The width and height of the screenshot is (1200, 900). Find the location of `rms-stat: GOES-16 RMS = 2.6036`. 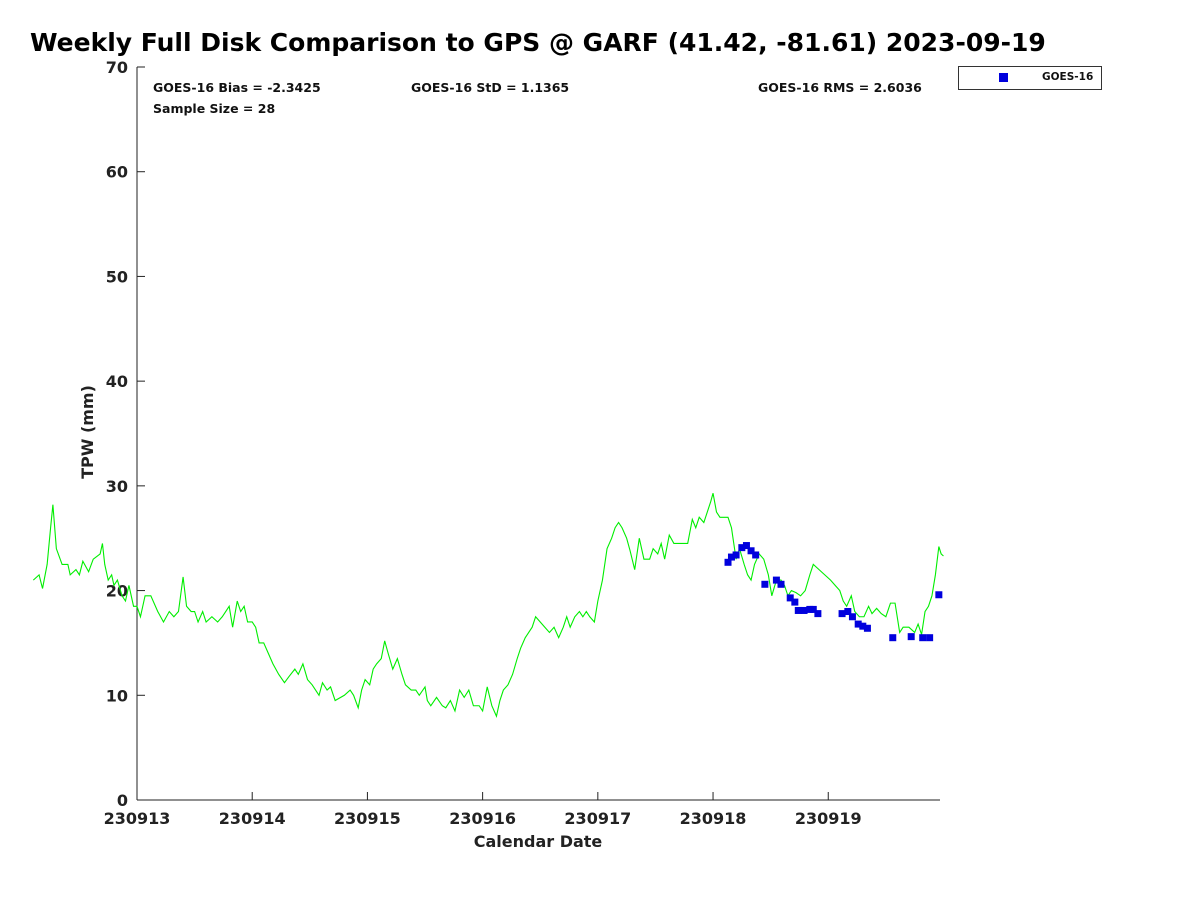

rms-stat: GOES-16 RMS = 2.6036 is located at coordinates (840, 87).